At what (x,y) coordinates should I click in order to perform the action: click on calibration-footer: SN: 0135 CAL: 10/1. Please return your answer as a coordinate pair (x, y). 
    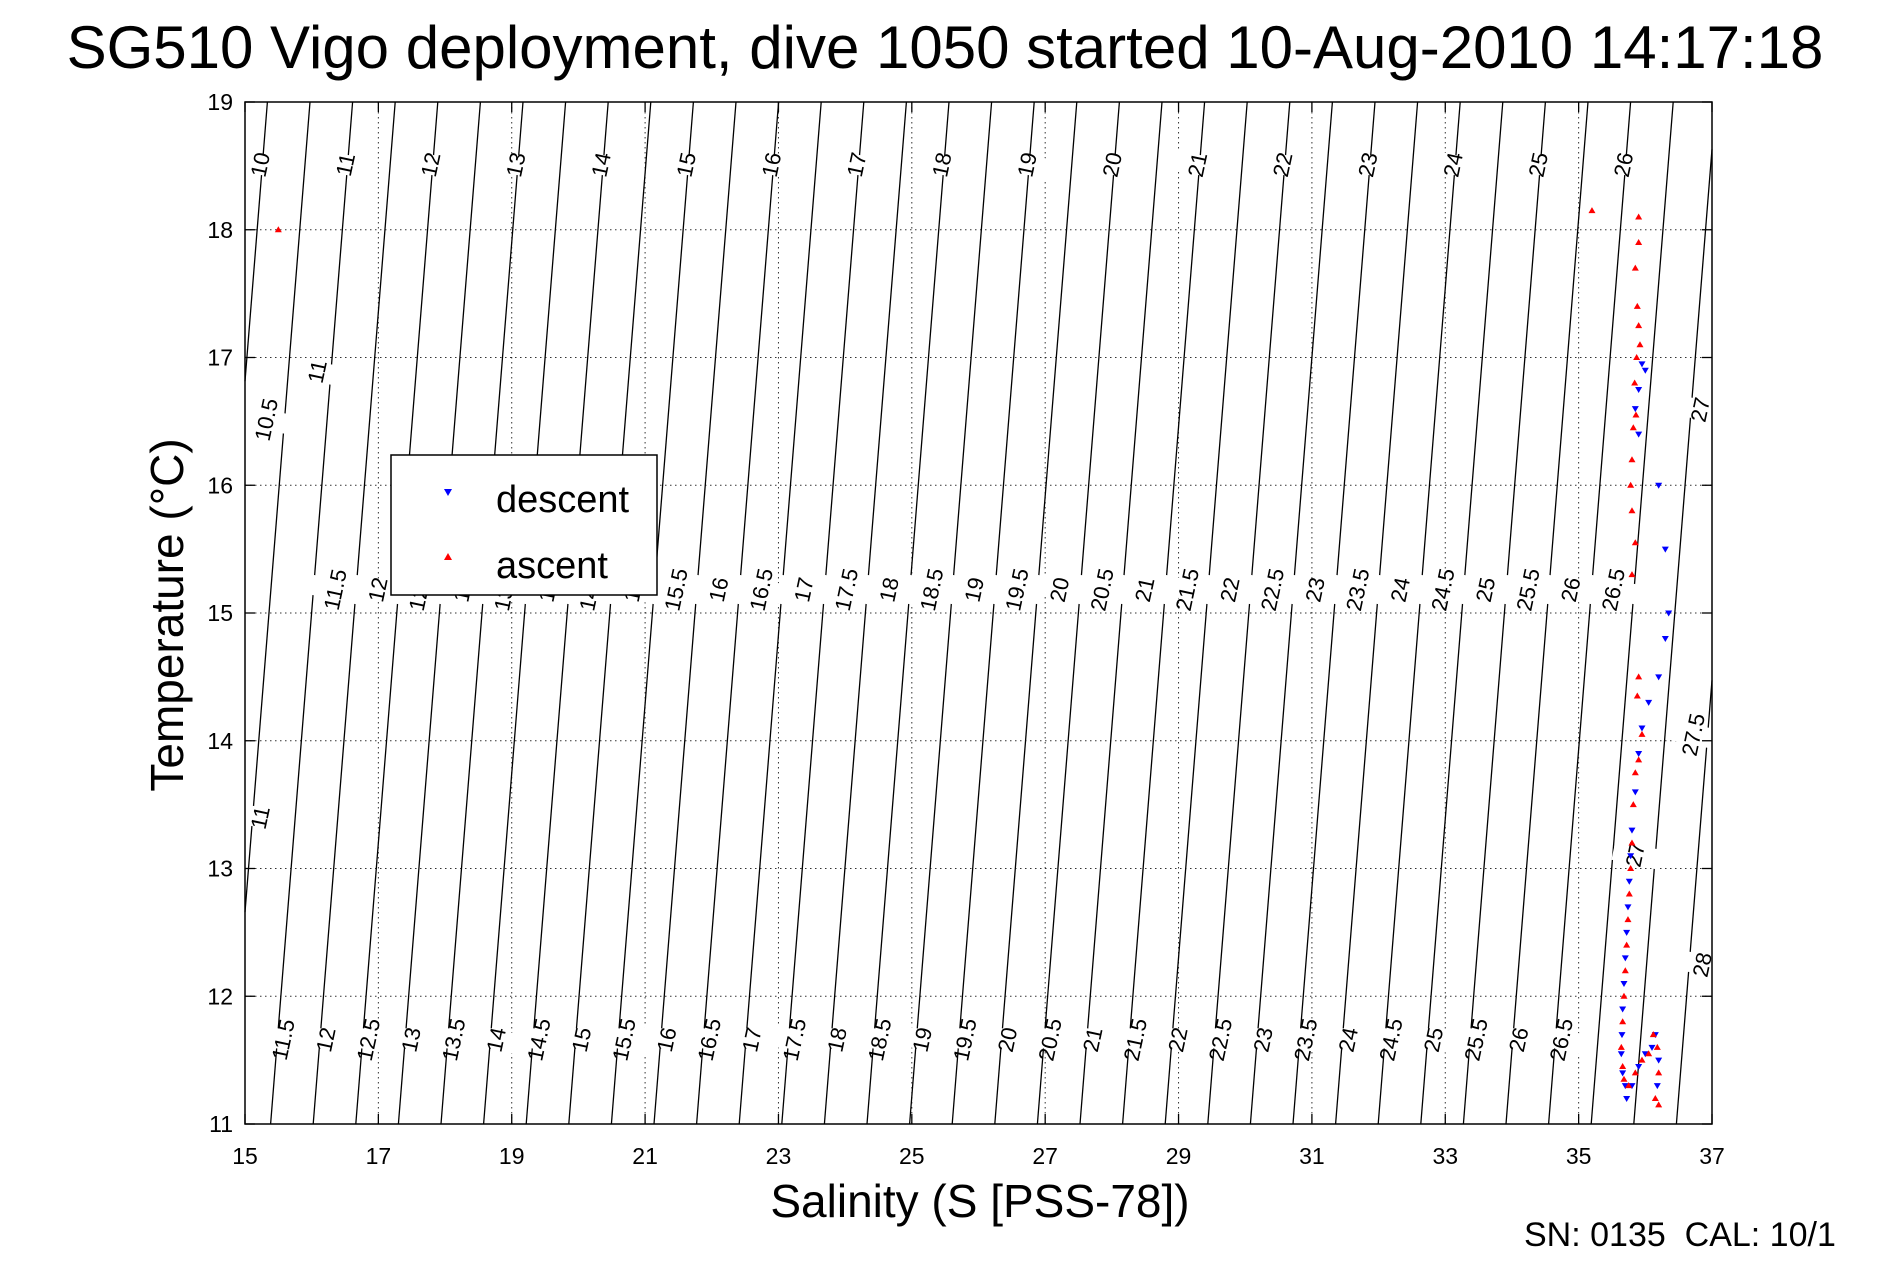
    Looking at the image, I should click on (1680, 1235).